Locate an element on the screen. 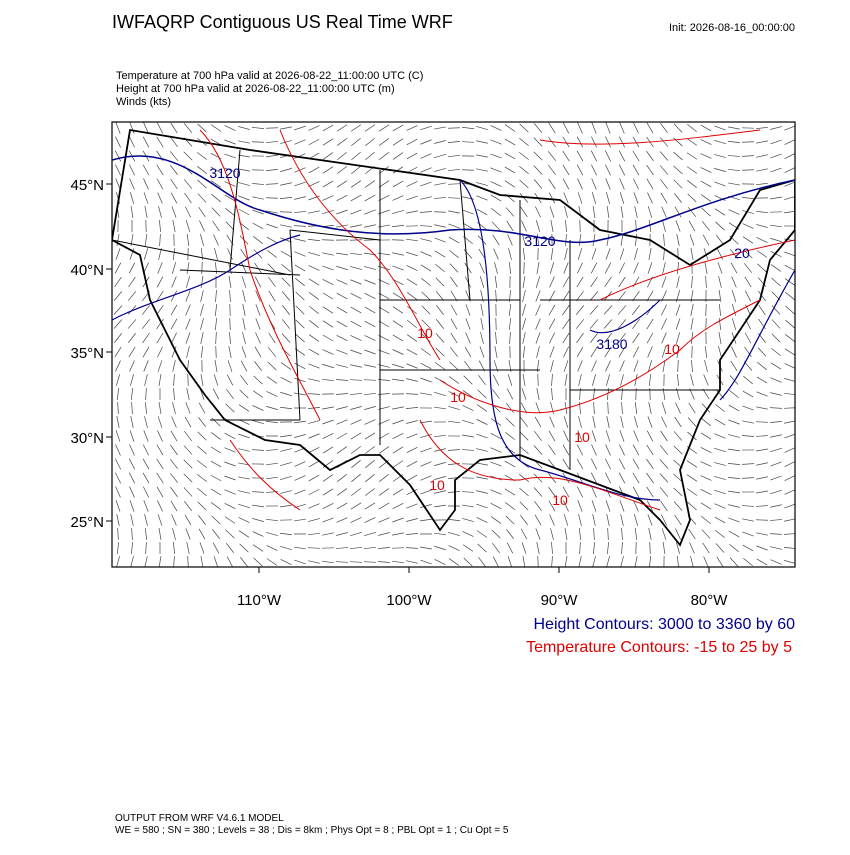 The height and width of the screenshot is (855, 850). legend-temperature: Temperature Contours: -15 to 25 by 5 is located at coordinates (659, 647).